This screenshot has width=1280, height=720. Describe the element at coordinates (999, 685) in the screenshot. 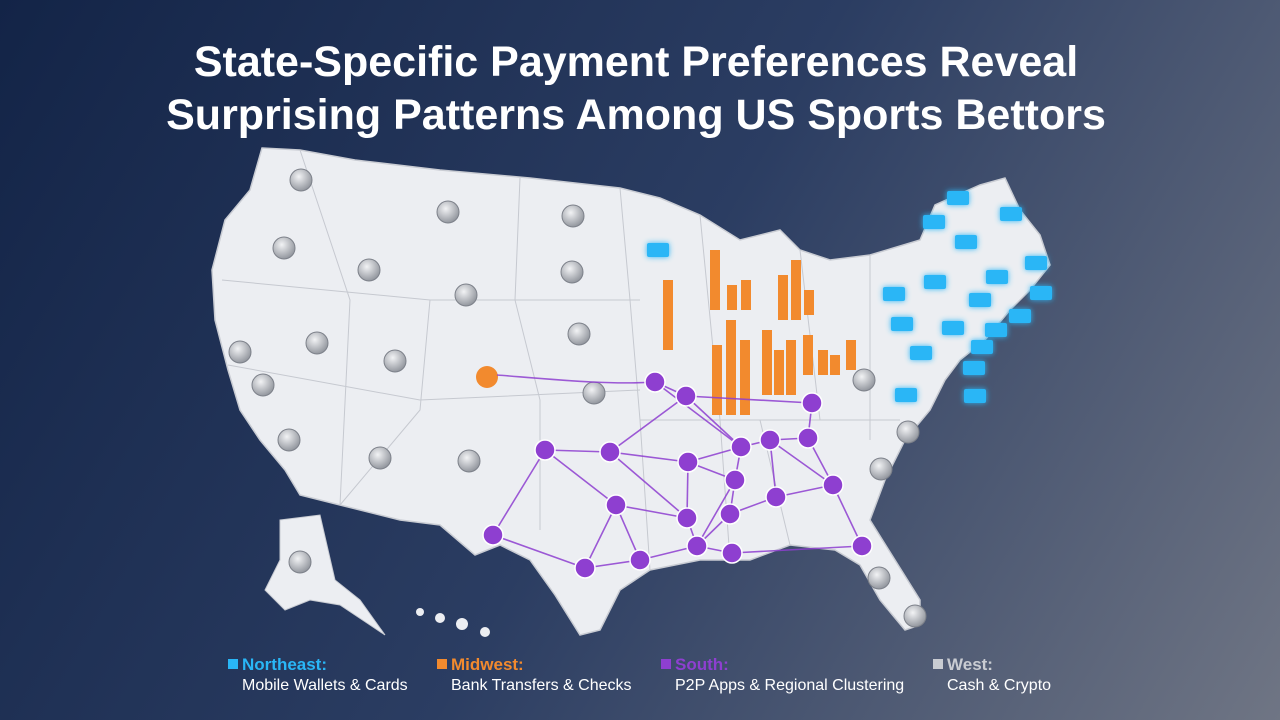

I see `legend-description: Cash & Crypto` at that location.